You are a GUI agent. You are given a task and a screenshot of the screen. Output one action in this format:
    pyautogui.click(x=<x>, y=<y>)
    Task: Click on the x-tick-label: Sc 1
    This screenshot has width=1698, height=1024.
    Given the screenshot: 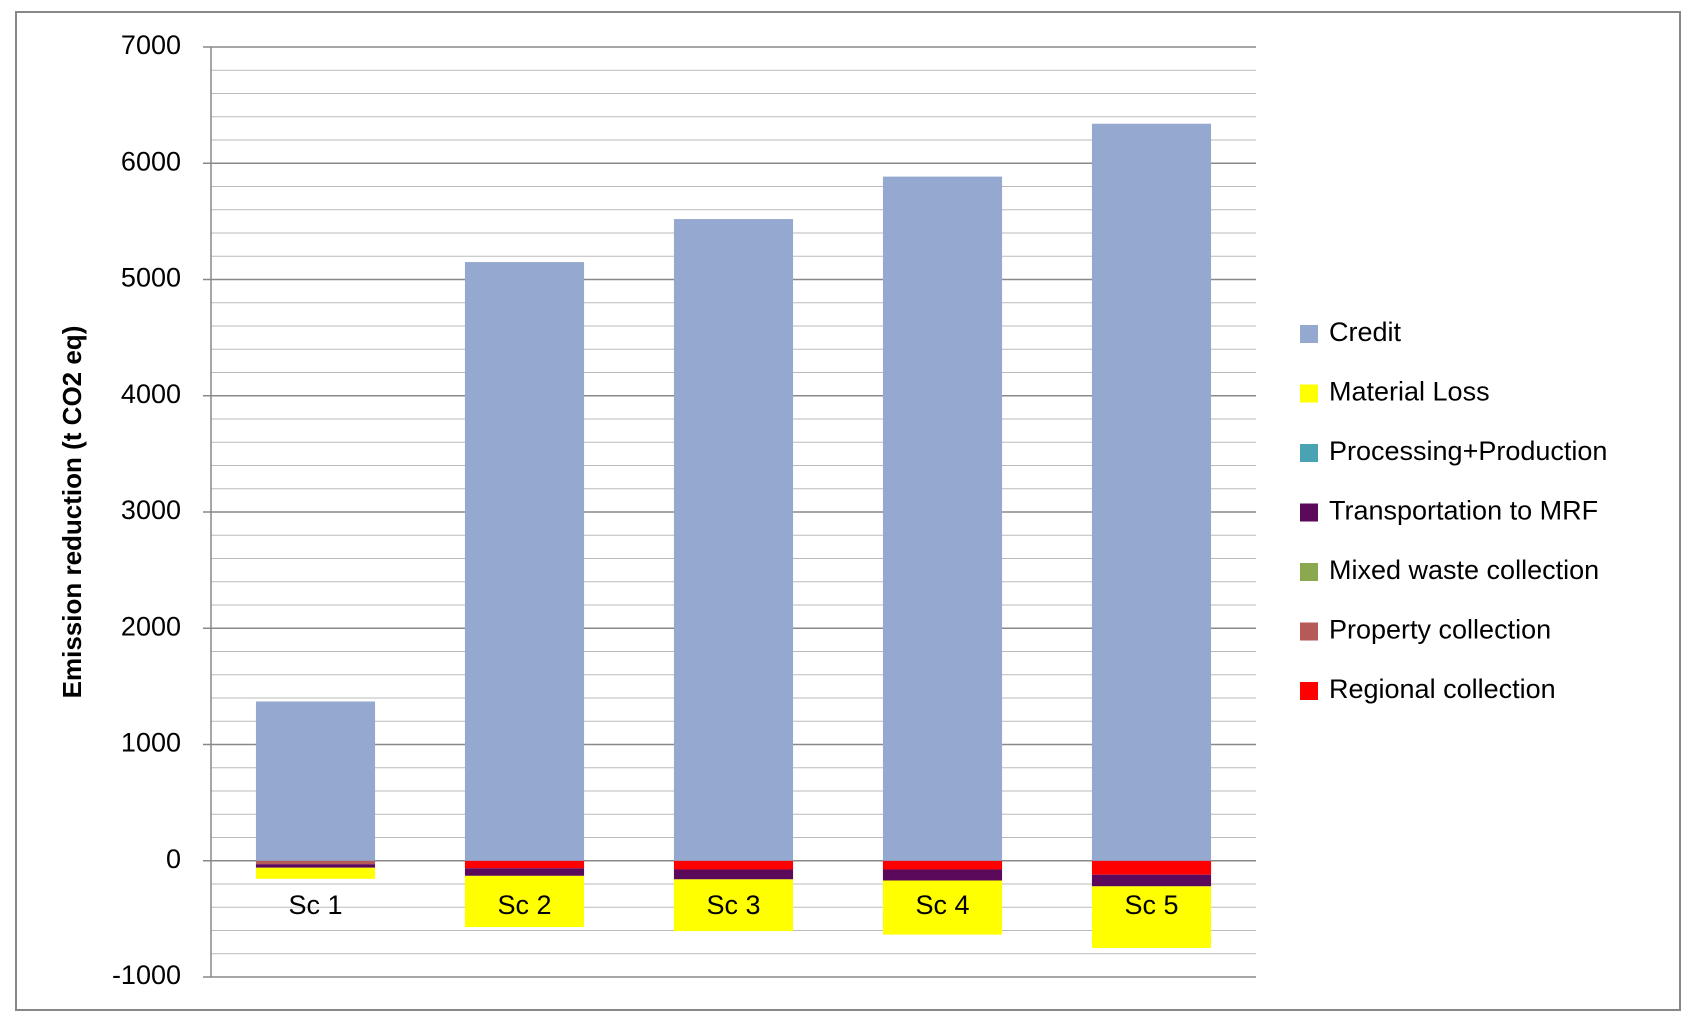 What is the action you would take?
    pyautogui.click(x=315, y=905)
    